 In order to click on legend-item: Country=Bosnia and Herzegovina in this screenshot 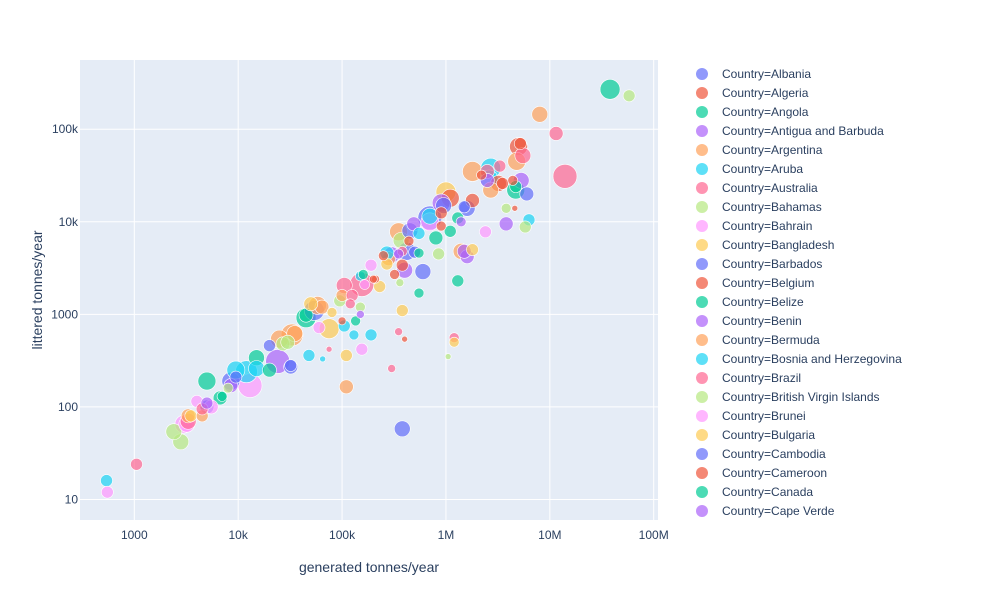, I will do `click(799, 359)`.